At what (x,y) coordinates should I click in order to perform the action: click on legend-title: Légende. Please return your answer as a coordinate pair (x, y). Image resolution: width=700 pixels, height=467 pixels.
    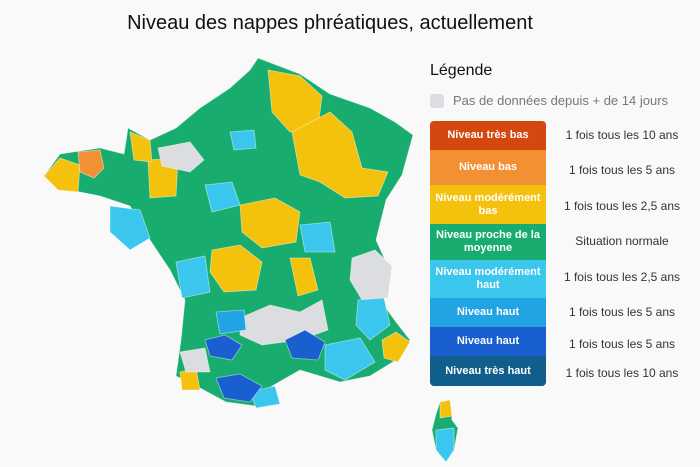
    Looking at the image, I should click on (461, 70).